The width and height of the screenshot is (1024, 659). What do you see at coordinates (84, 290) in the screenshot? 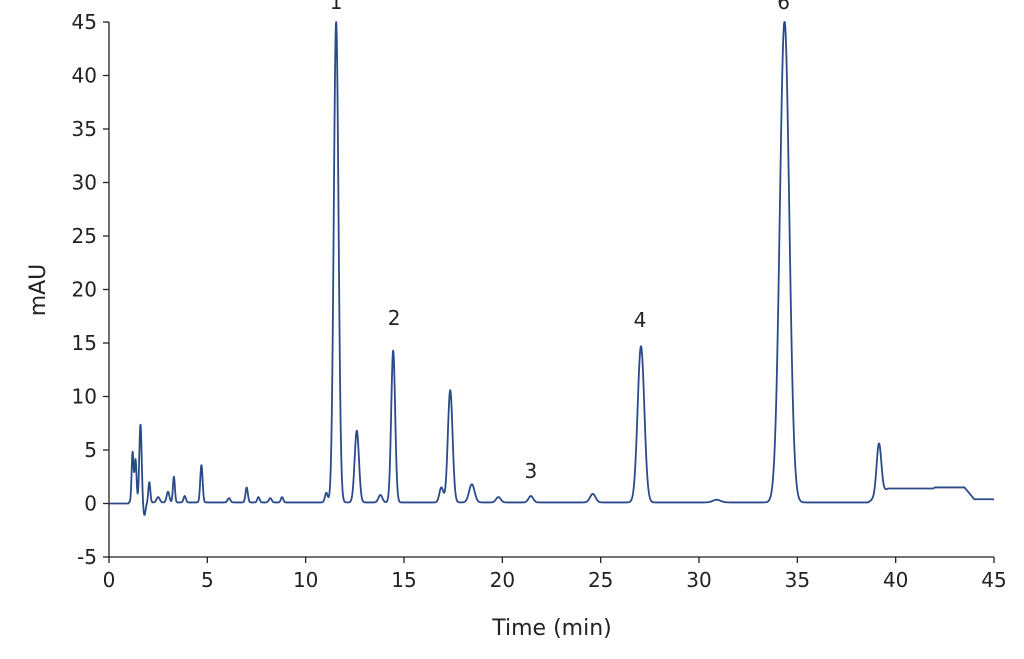
I see `y-tick-label: 20` at bounding box center [84, 290].